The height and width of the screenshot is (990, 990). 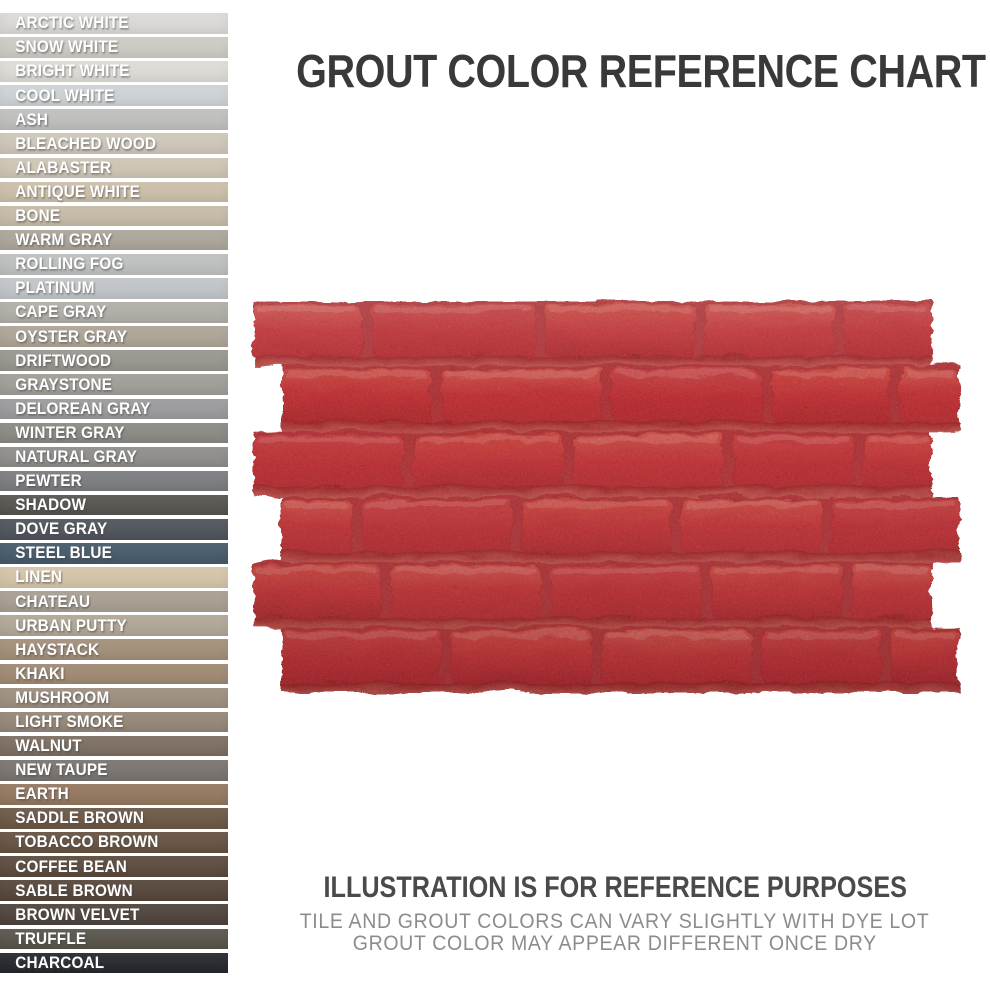 What do you see at coordinates (51, 505) in the screenshot?
I see `swatch-label: SHADOW` at bounding box center [51, 505].